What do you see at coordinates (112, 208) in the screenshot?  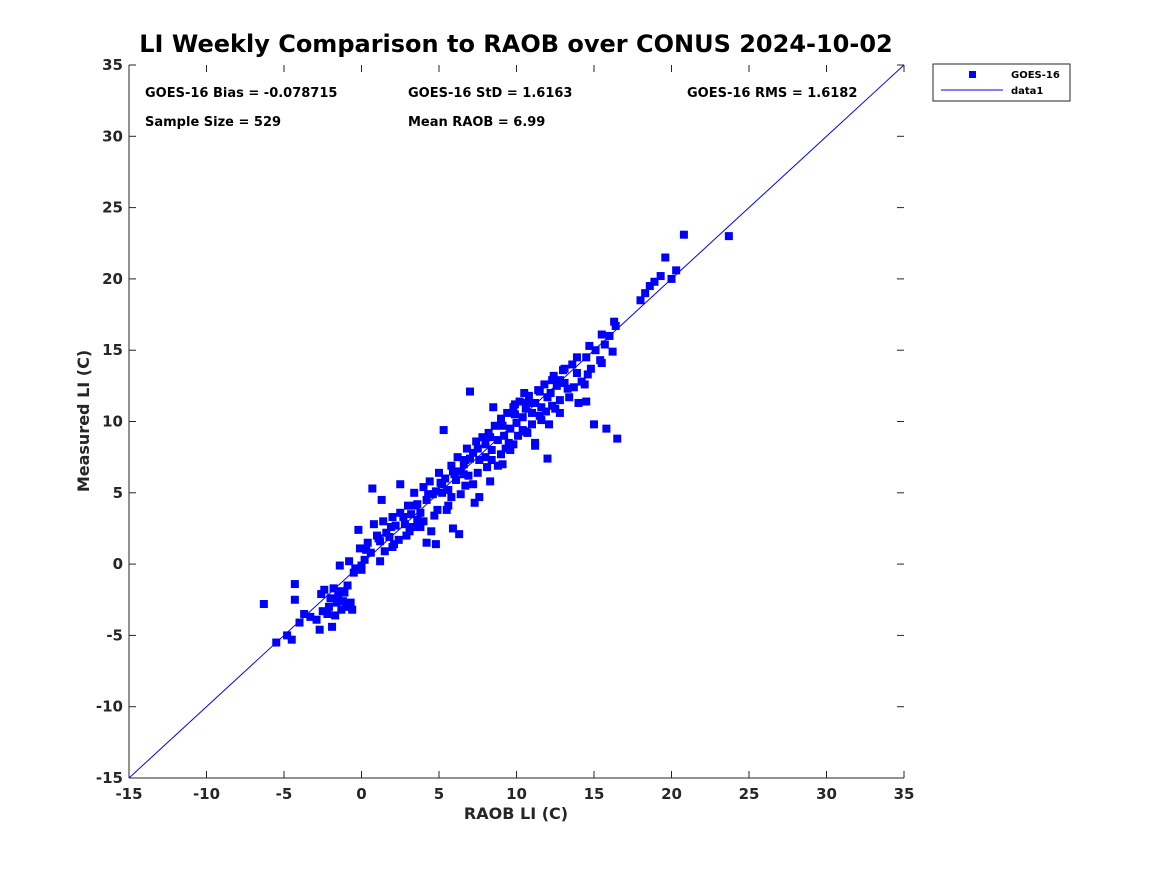 I see `y-tick-label: 25` at bounding box center [112, 208].